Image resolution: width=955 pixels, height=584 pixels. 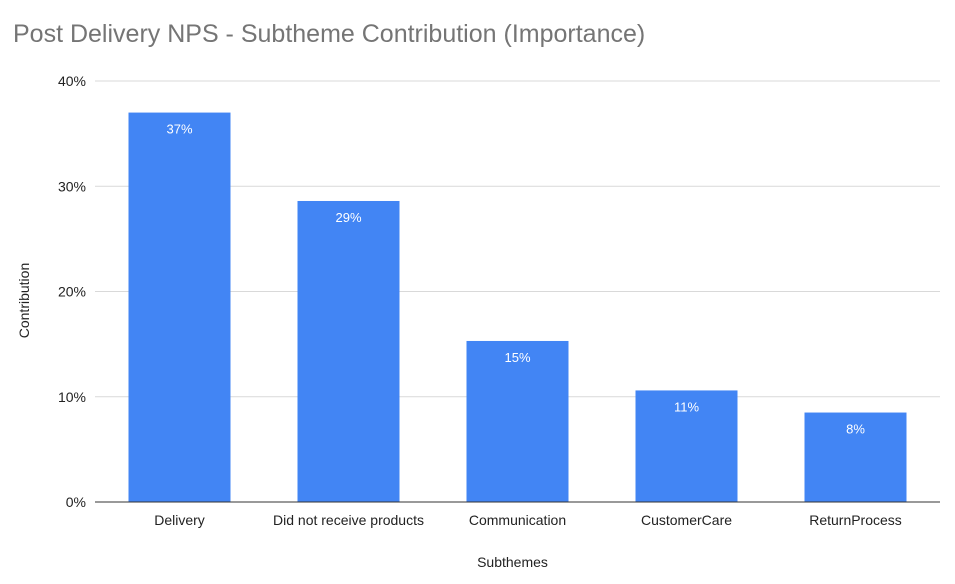 I want to click on y-tick-label: 10%, so click(x=72, y=397).